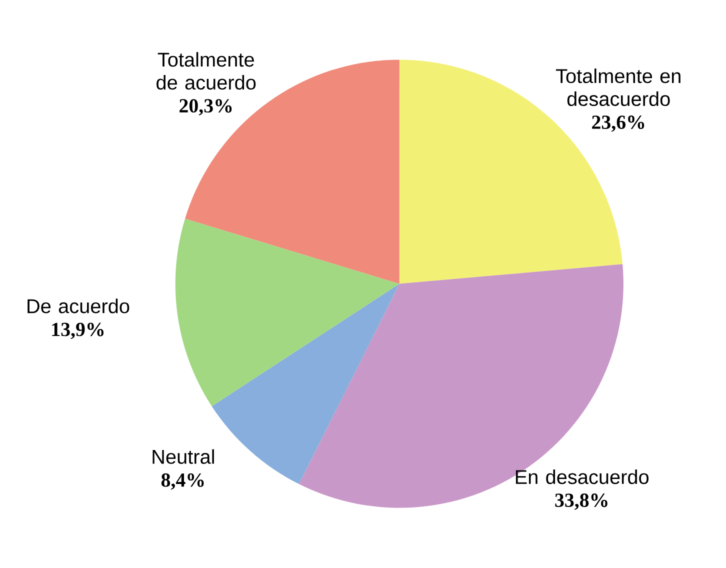 The height and width of the screenshot is (568, 726). Describe the element at coordinates (582, 477) in the screenshot. I see `slice-label: En desacuerdo` at that location.